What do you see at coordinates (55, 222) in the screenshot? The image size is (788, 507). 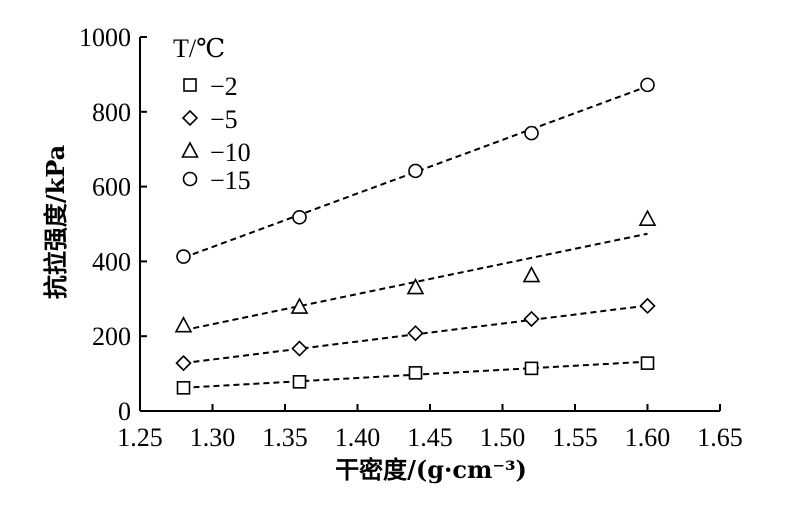 I see `y-axis-label: 抗拉强度/kPa` at bounding box center [55, 222].